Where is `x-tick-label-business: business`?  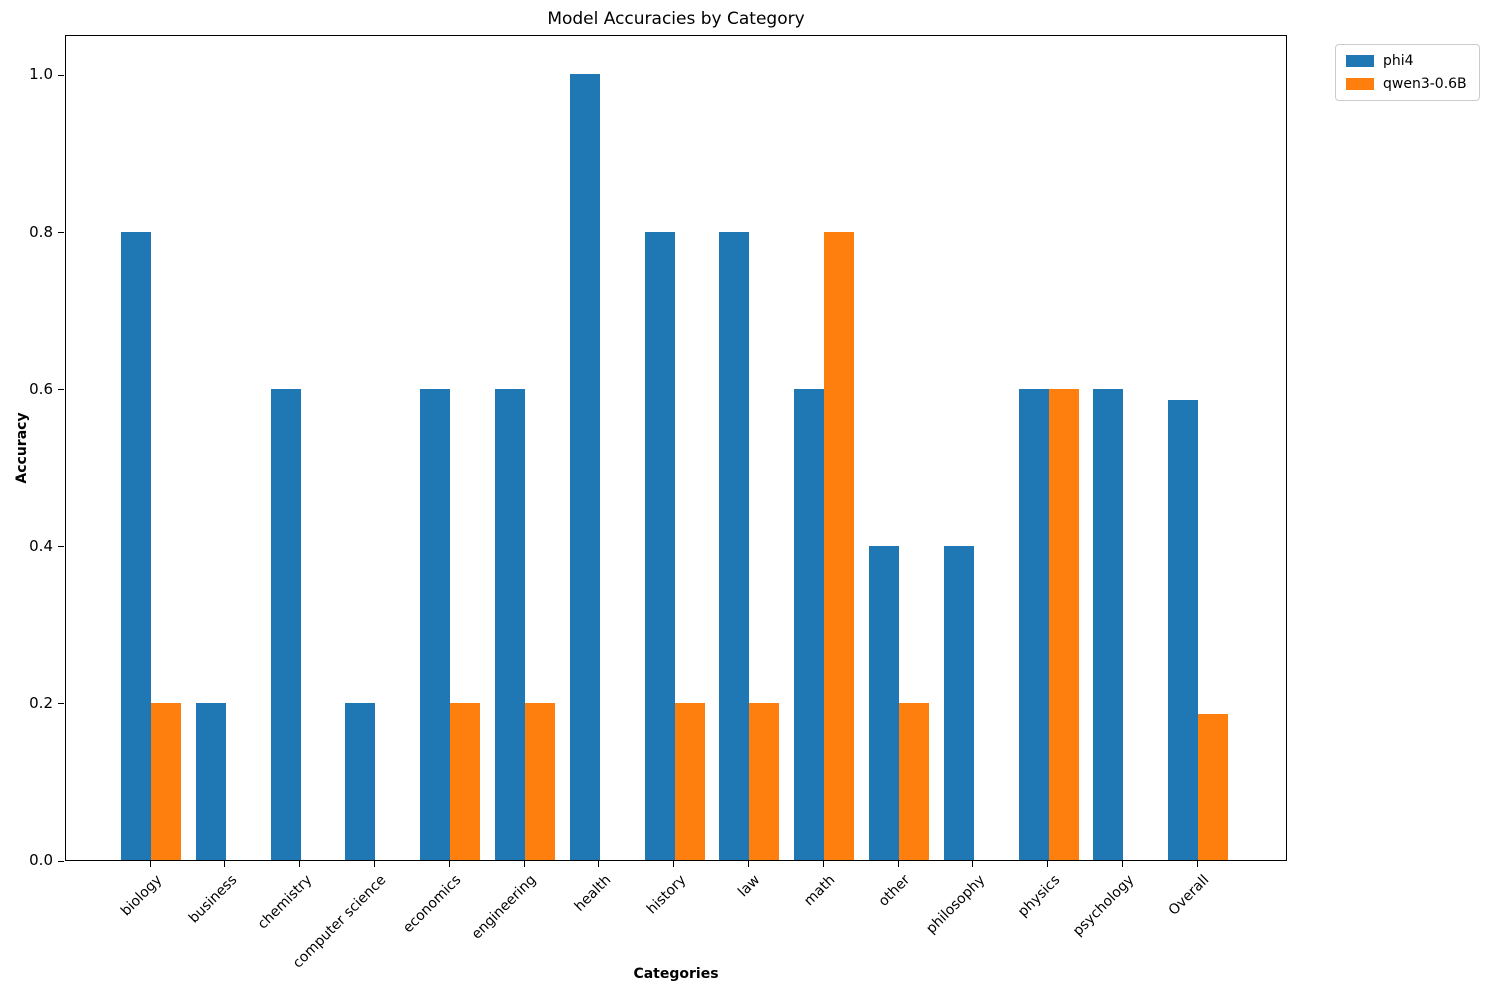
x-tick-label-business: business is located at coordinates (213, 899).